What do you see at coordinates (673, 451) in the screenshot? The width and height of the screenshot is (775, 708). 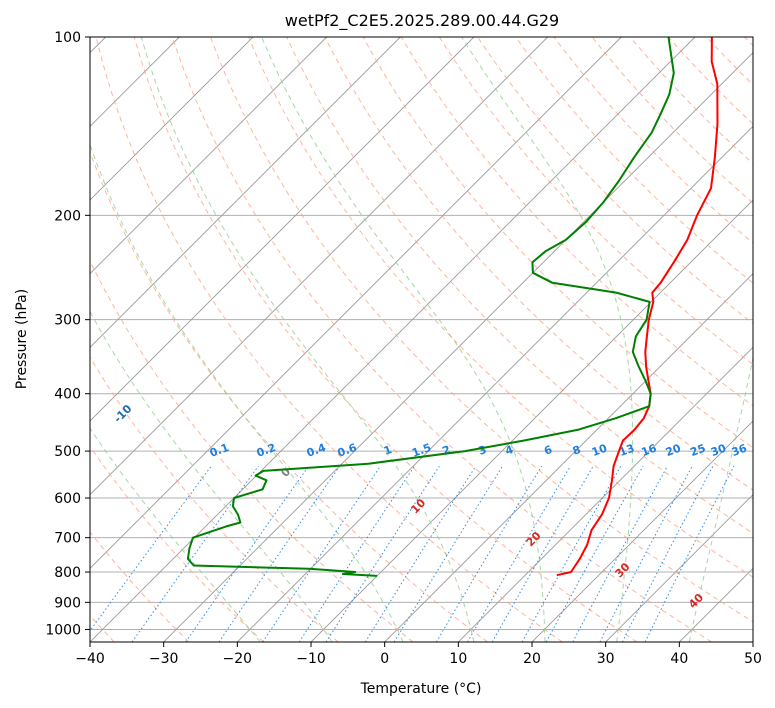 I see `mixing-ratio-label: 20` at bounding box center [673, 451].